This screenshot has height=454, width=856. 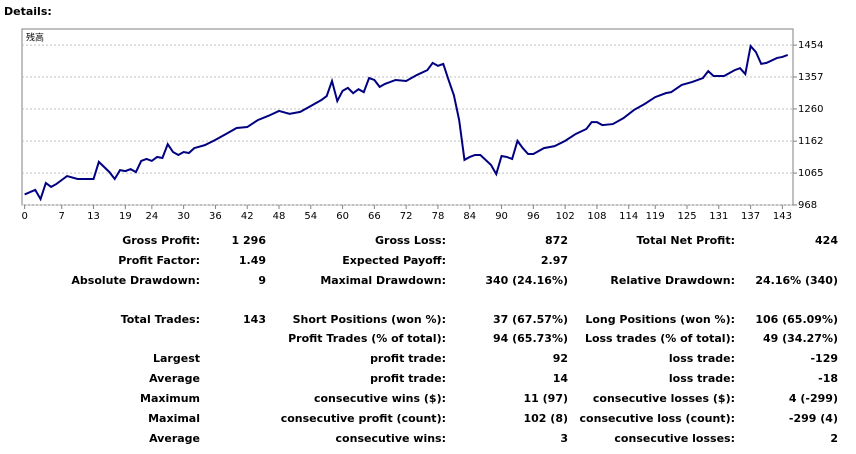 I want to click on stat-label: Maximum, so click(x=170, y=398).